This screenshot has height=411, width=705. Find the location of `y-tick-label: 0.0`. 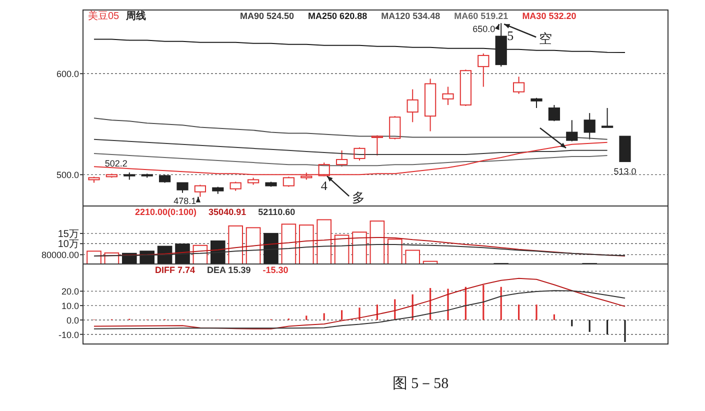

y-tick-label: 0.0 is located at coordinates (72, 320).